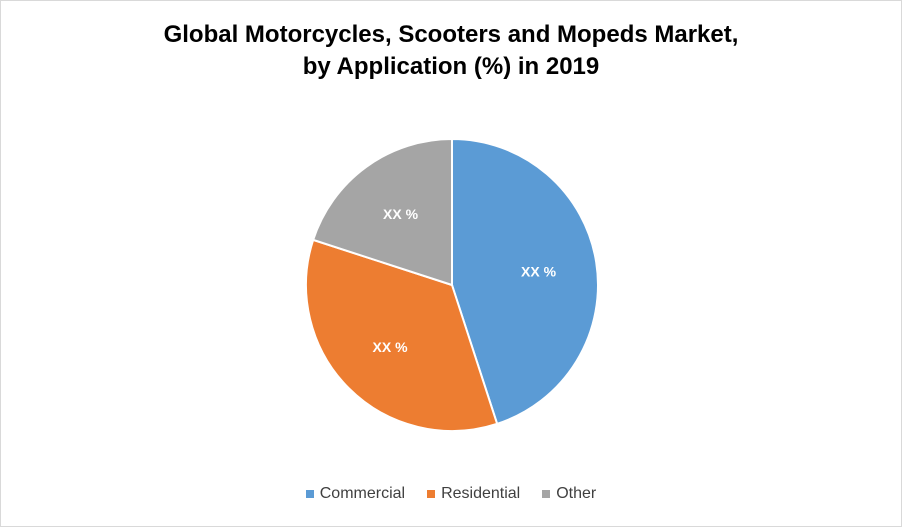  What do you see at coordinates (451, 66) in the screenshot?
I see `chart-title-line-2: by Application (%) in 2019` at bounding box center [451, 66].